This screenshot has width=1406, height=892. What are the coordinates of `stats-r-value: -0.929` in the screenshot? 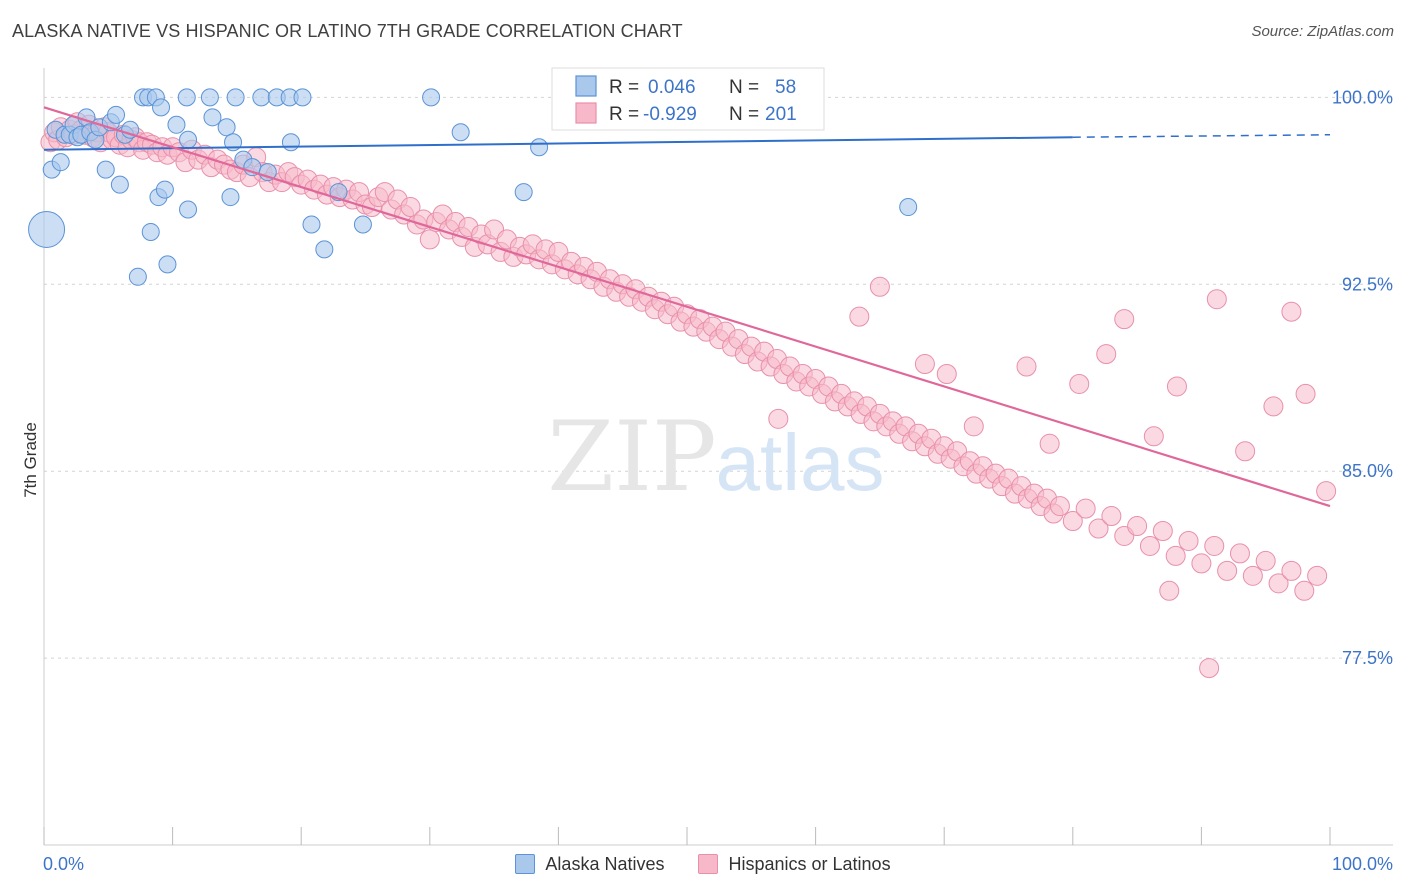 It's located at (670, 114).